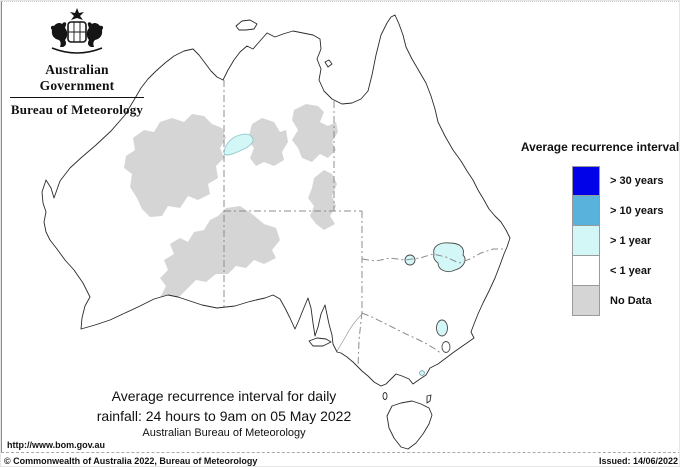  I want to click on coat-of-arms-icon, so click(77, 31).